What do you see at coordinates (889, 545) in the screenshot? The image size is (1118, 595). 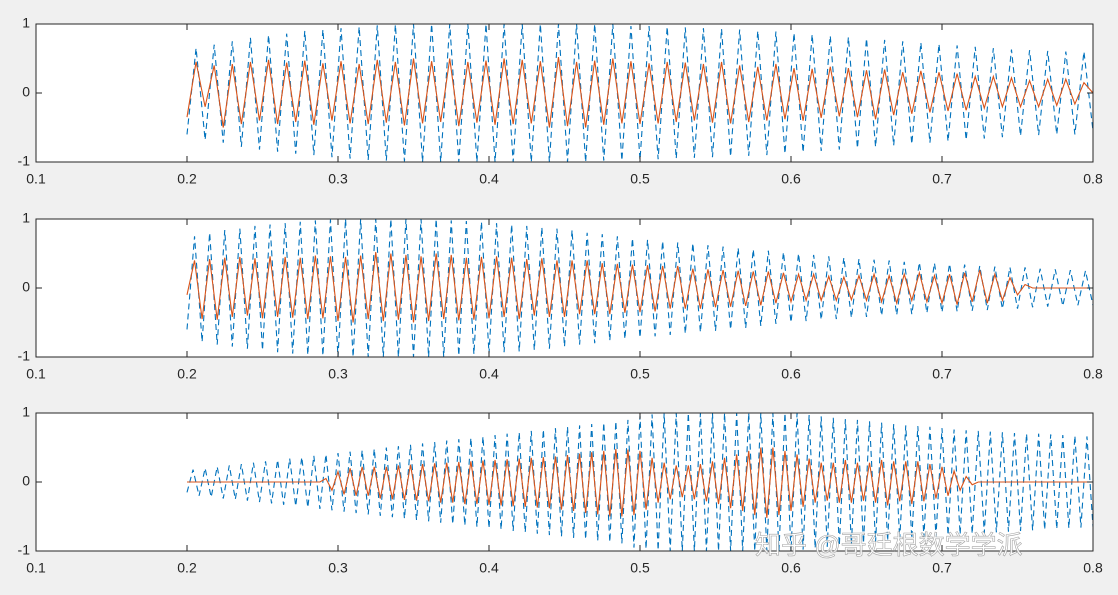 I see `watermark: 知乎 @哥廷根数学学派` at bounding box center [889, 545].